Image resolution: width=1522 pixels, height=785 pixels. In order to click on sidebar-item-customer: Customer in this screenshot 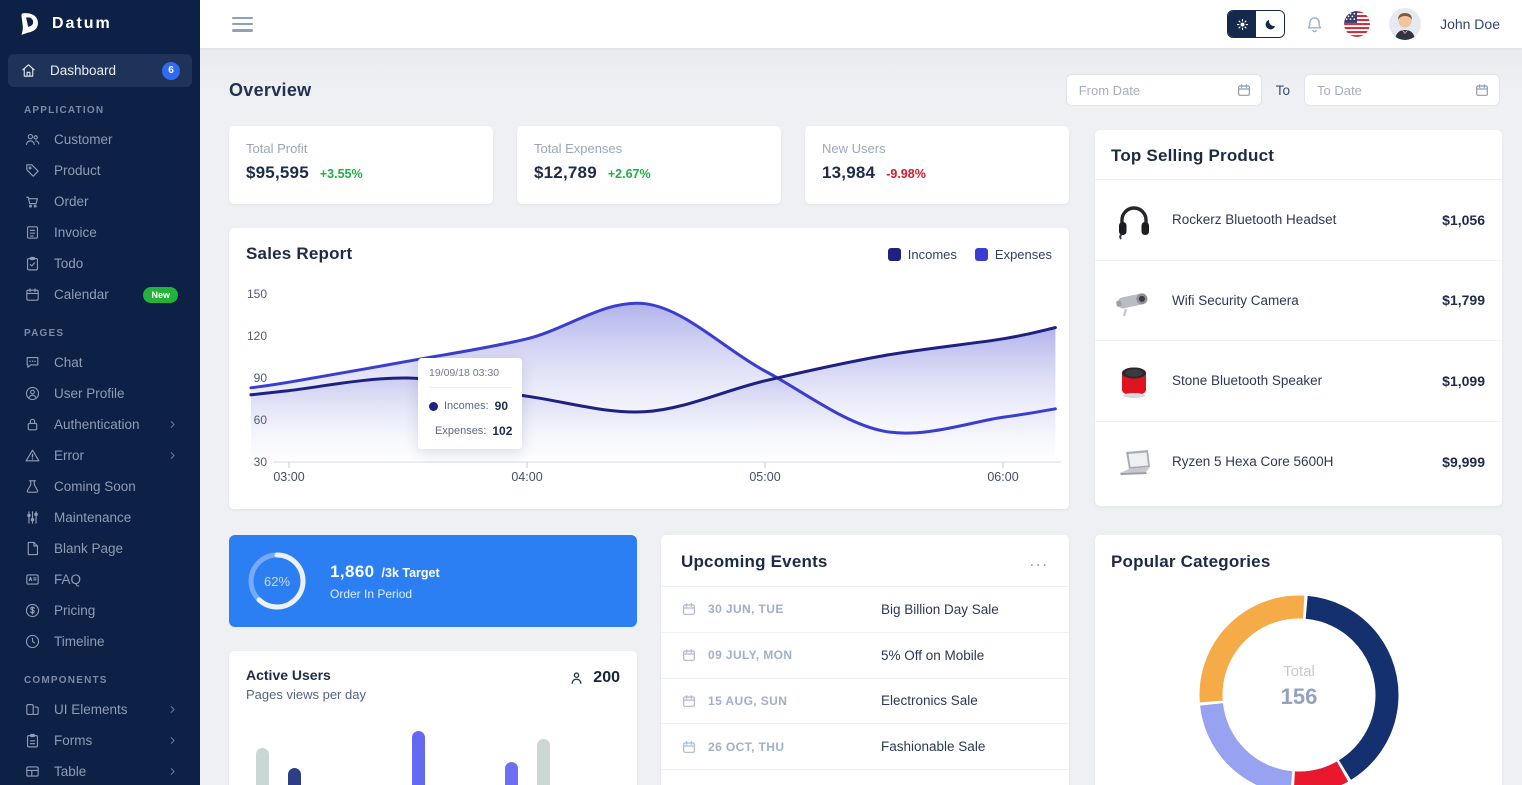, I will do `click(100, 139)`.